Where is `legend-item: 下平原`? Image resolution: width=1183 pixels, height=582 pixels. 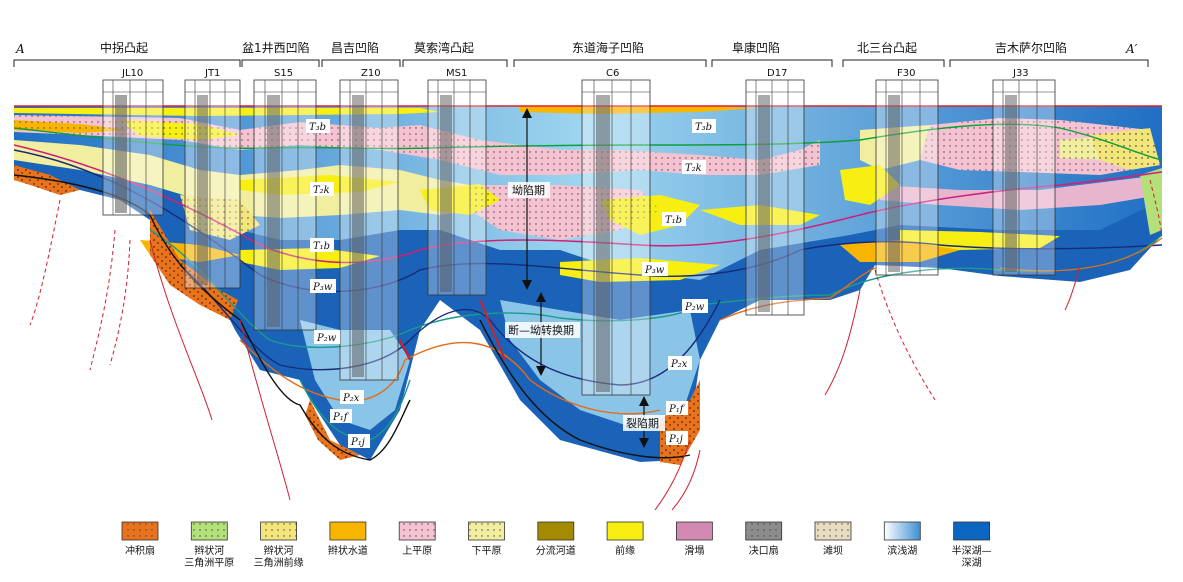
legend-item: 下平原 is located at coordinates (486, 539).